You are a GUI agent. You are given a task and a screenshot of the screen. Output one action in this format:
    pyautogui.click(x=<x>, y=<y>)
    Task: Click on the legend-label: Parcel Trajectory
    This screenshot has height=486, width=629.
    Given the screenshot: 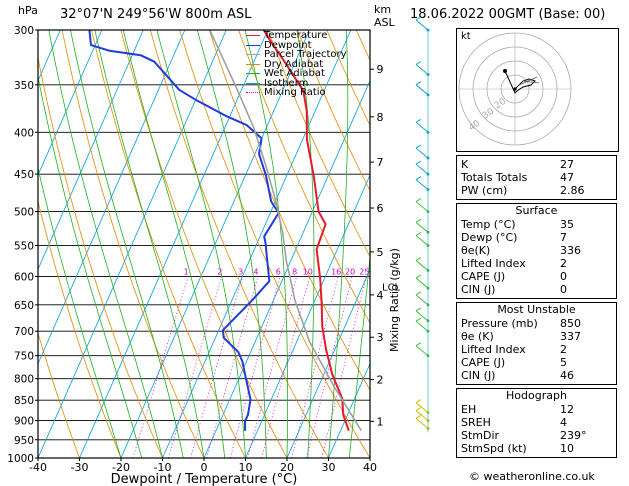 What is the action you would take?
    pyautogui.click(x=305, y=55)
    